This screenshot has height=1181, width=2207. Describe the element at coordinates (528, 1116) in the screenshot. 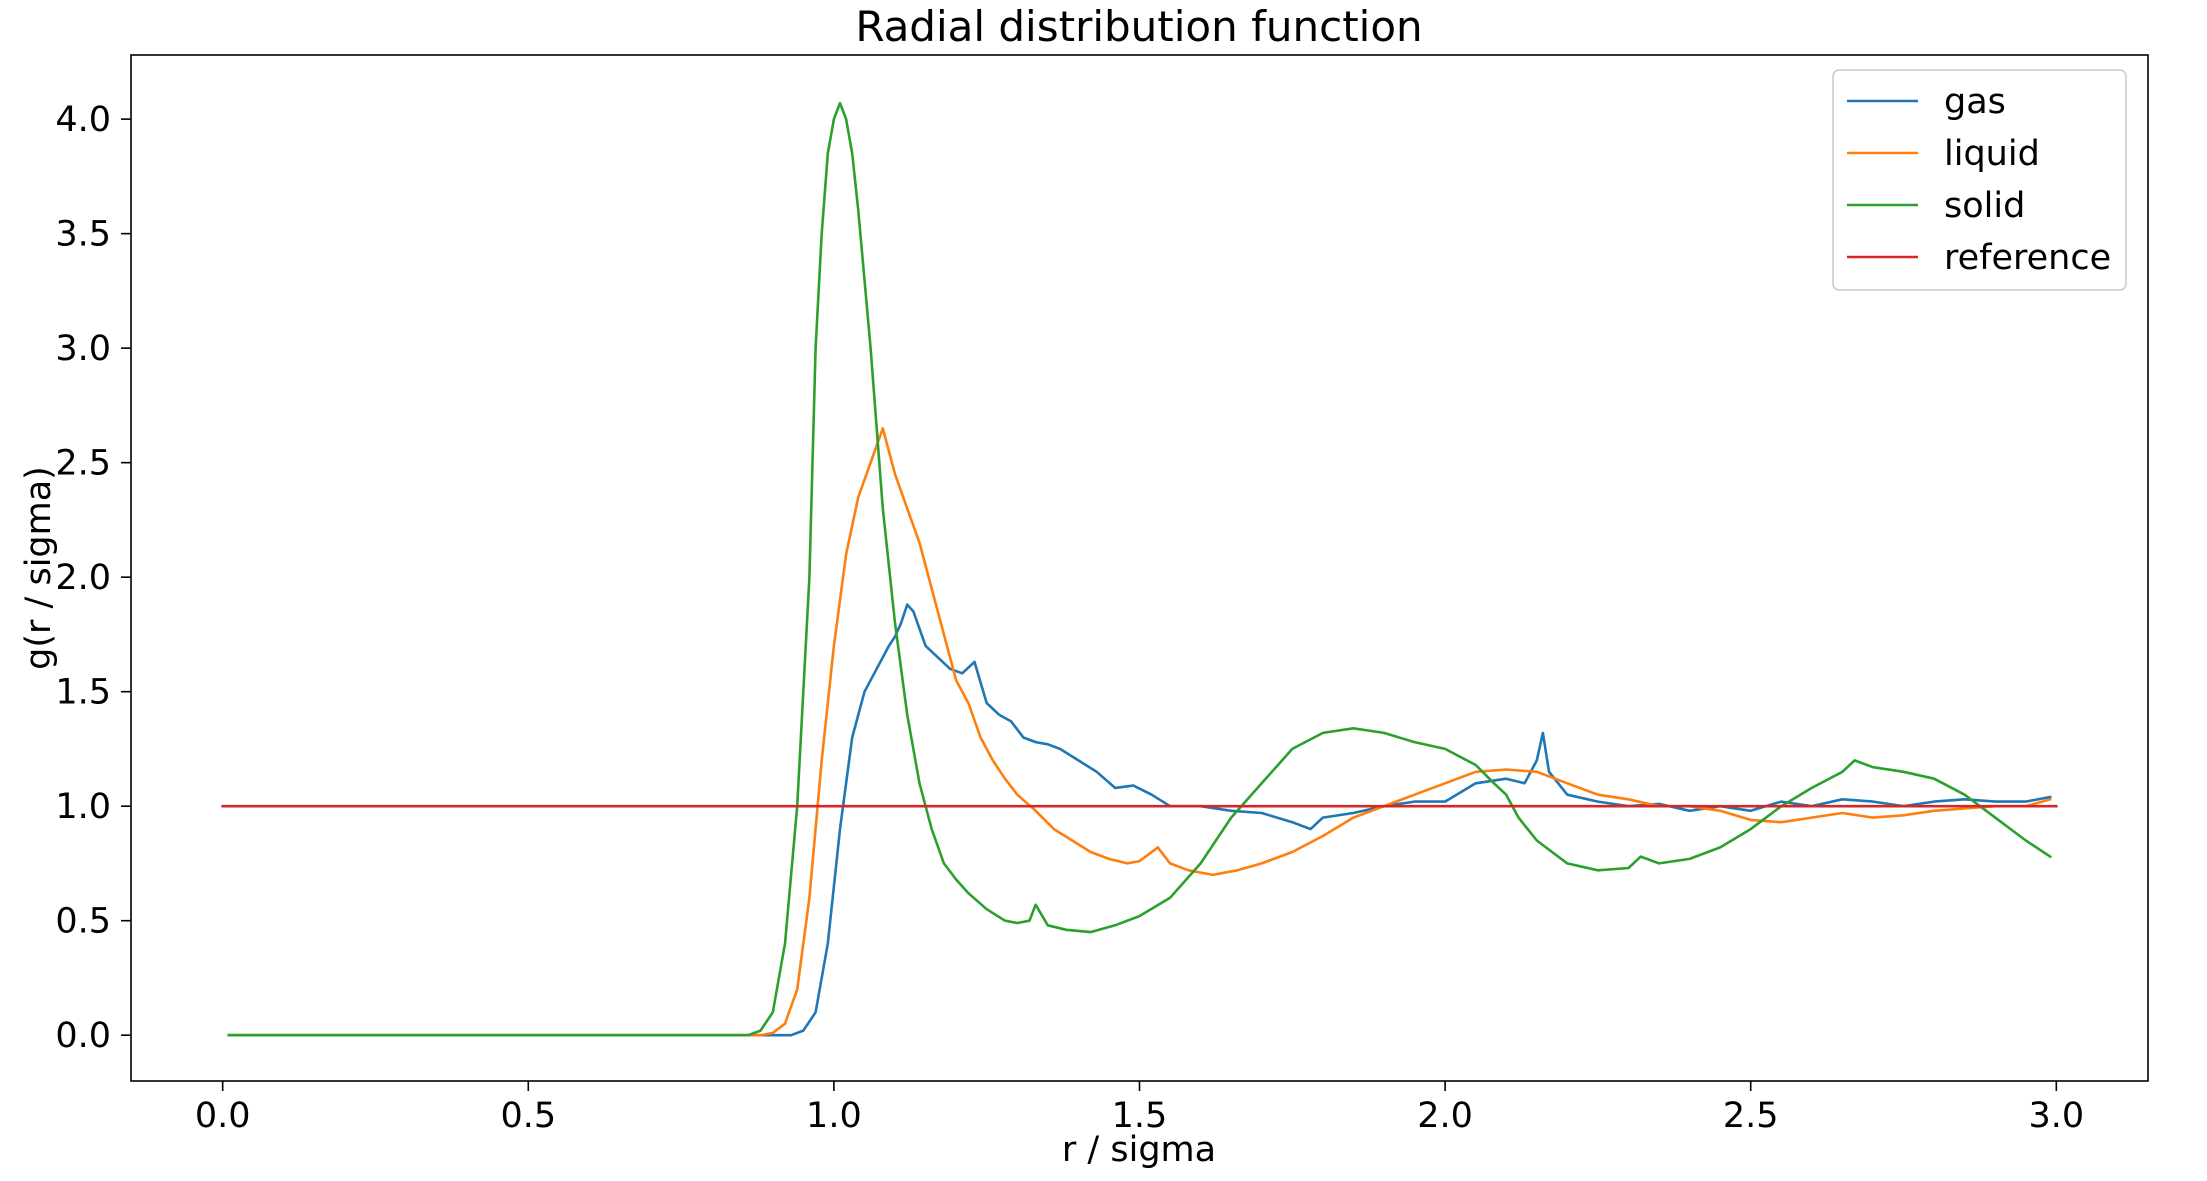

I see `x-tick-label: 0.5` at that location.